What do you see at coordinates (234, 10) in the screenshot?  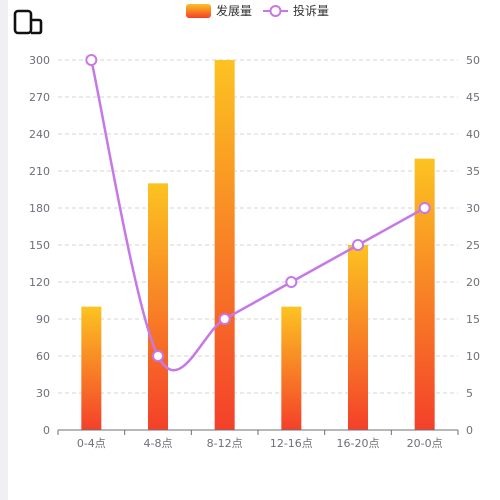 I see `legend-bar-label: 发展量` at bounding box center [234, 10].